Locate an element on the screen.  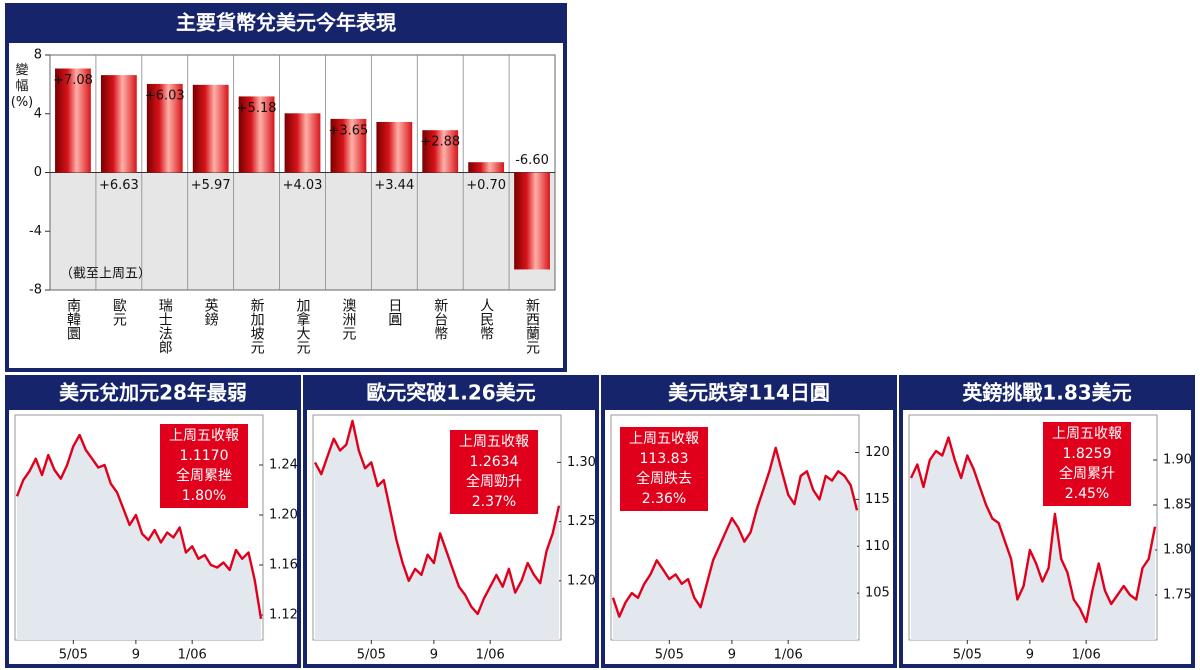
value-label: +3.65 is located at coordinates (348, 130).